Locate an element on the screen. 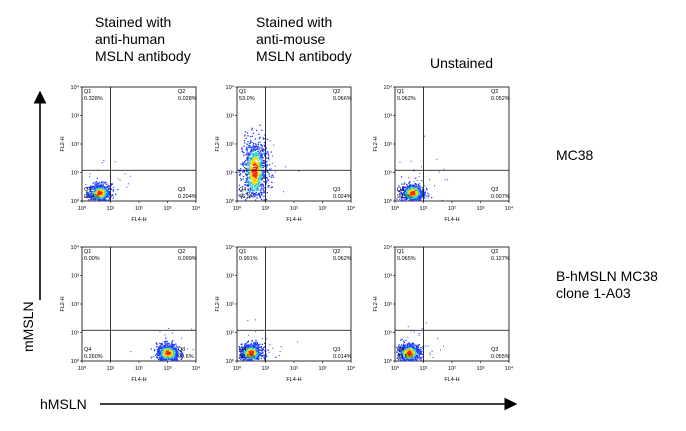 This screenshot has height=431, width=686. row-label-mc38: MC38 is located at coordinates (575, 155).